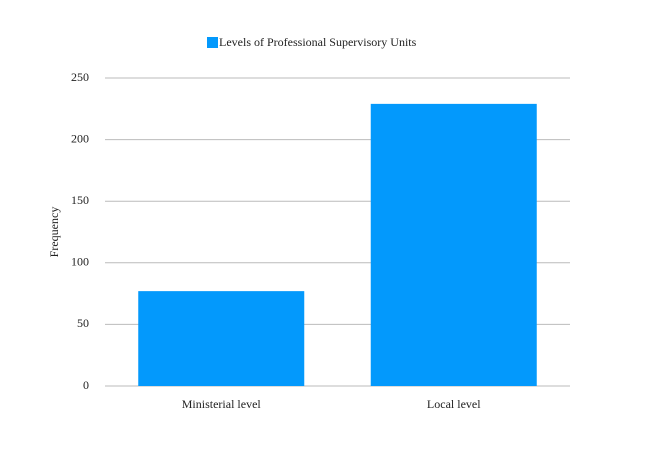 The width and height of the screenshot is (659, 450). I want to click on y-tick-label: 150, so click(80, 200).